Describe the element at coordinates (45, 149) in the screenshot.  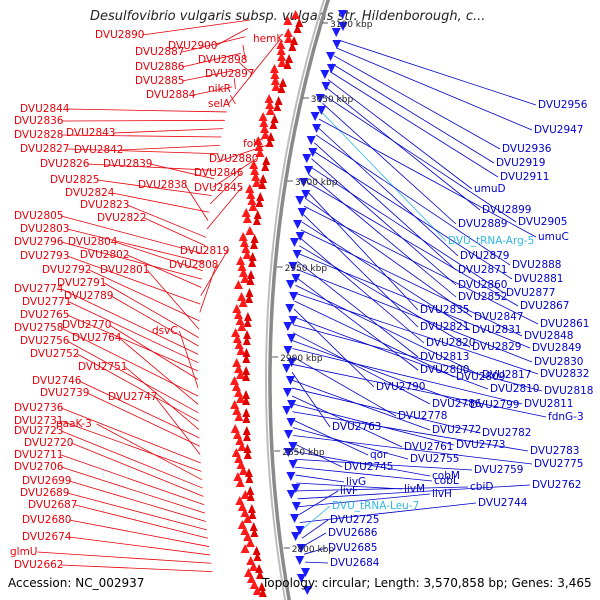
I see `gene-label-dvu2827: DVU2827` at that location.